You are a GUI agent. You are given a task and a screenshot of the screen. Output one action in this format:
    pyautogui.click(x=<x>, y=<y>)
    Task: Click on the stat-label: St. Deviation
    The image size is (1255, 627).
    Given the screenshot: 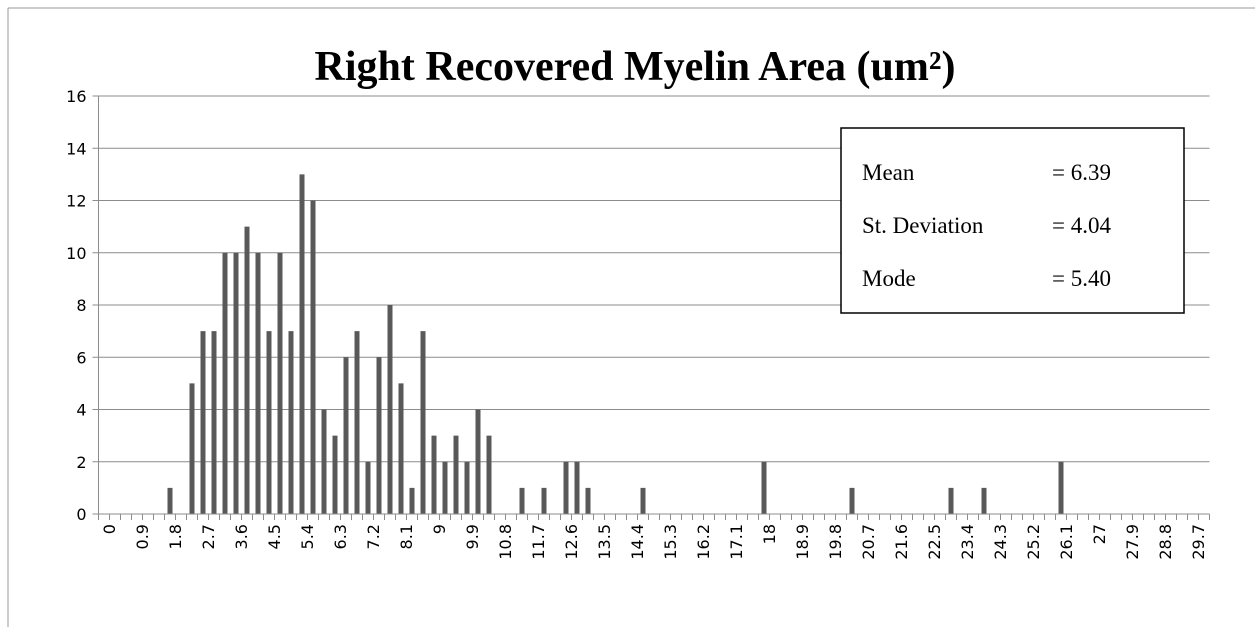 What is the action you would take?
    pyautogui.click(x=923, y=225)
    